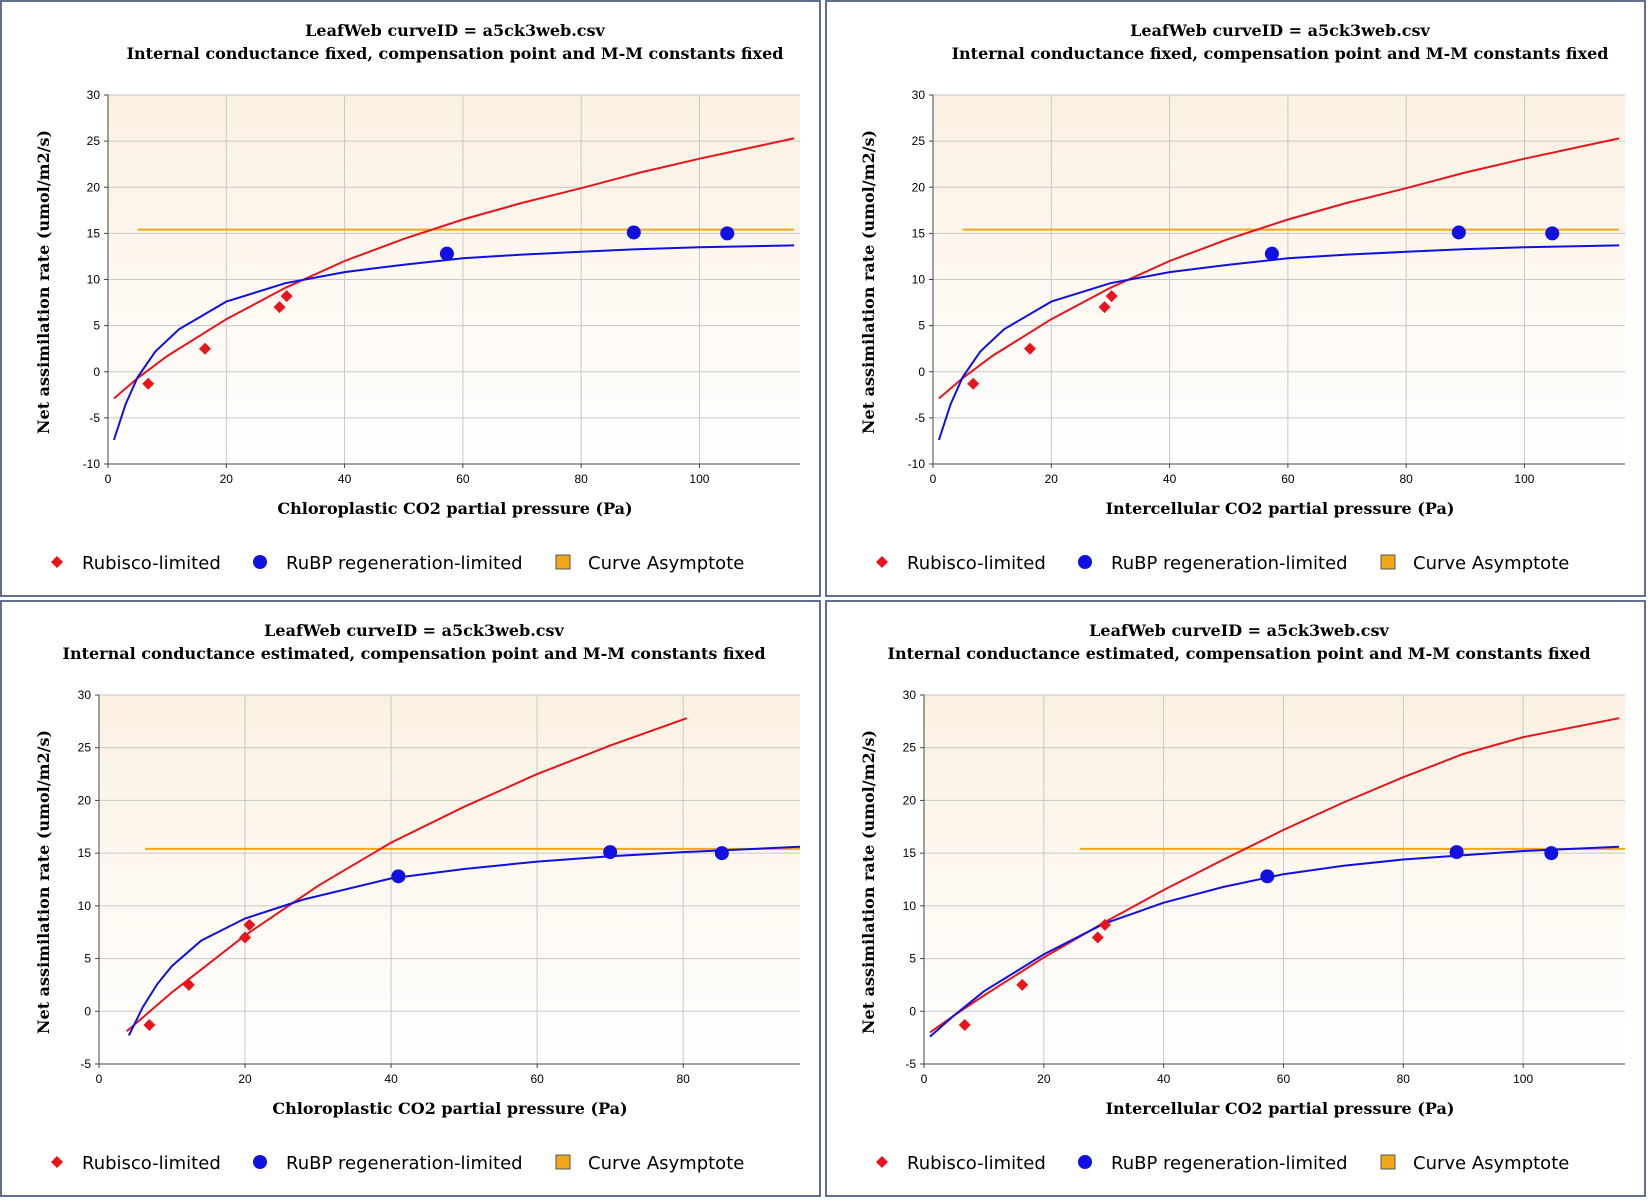  Describe the element at coordinates (683, 1079) in the screenshot. I see `x-tick-label: 80` at that location.